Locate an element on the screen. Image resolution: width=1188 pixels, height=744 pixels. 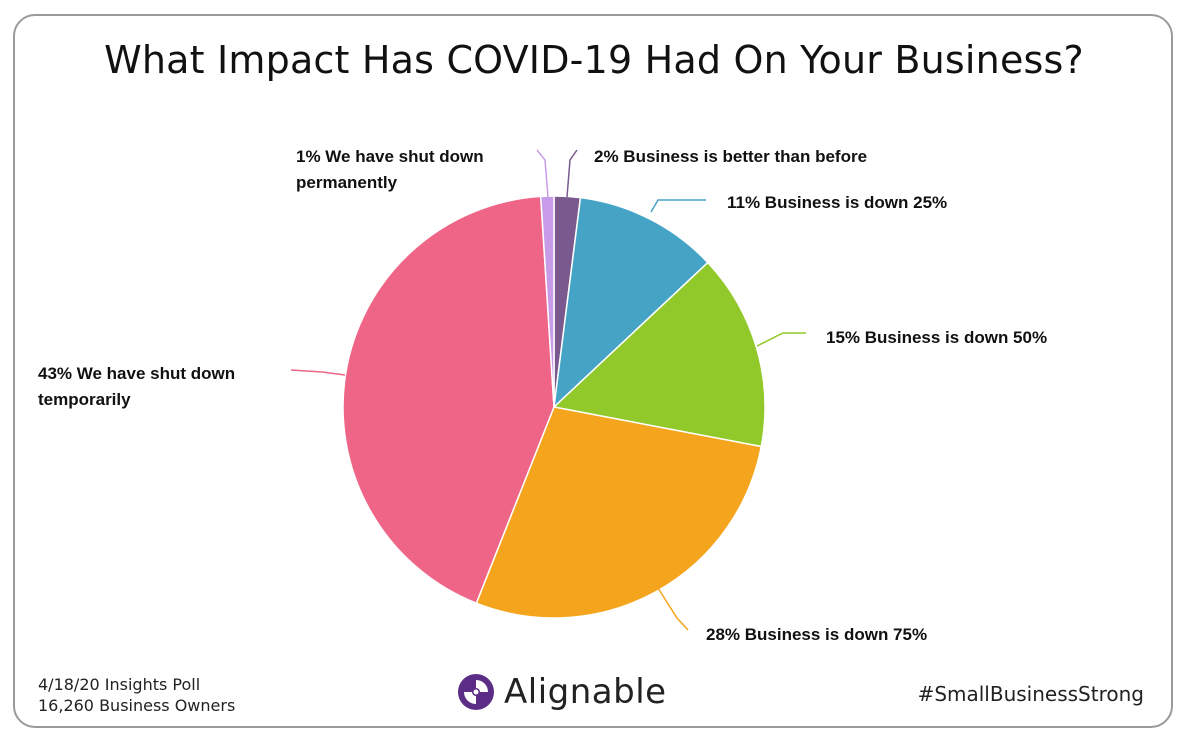
alignable-logo-text: Alignable is located at coordinates (585, 692).